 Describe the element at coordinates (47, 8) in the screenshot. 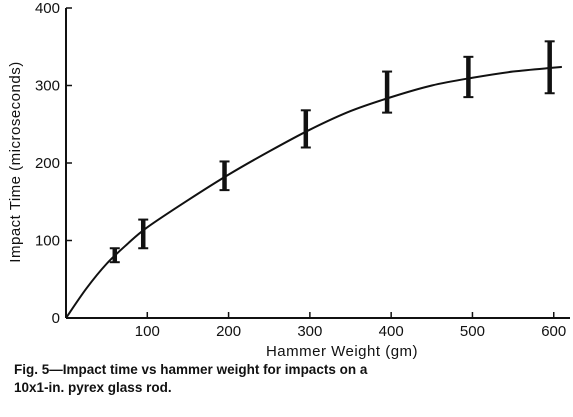

I see `y-tick-label: 400` at that location.